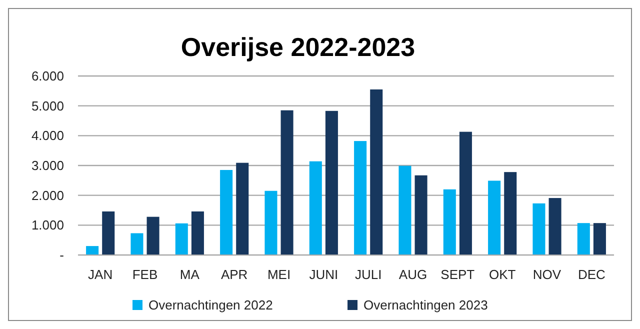 This screenshot has width=640, height=329. Describe the element at coordinates (457, 274) in the screenshot. I see `x-tick-label: SEPT` at that location.